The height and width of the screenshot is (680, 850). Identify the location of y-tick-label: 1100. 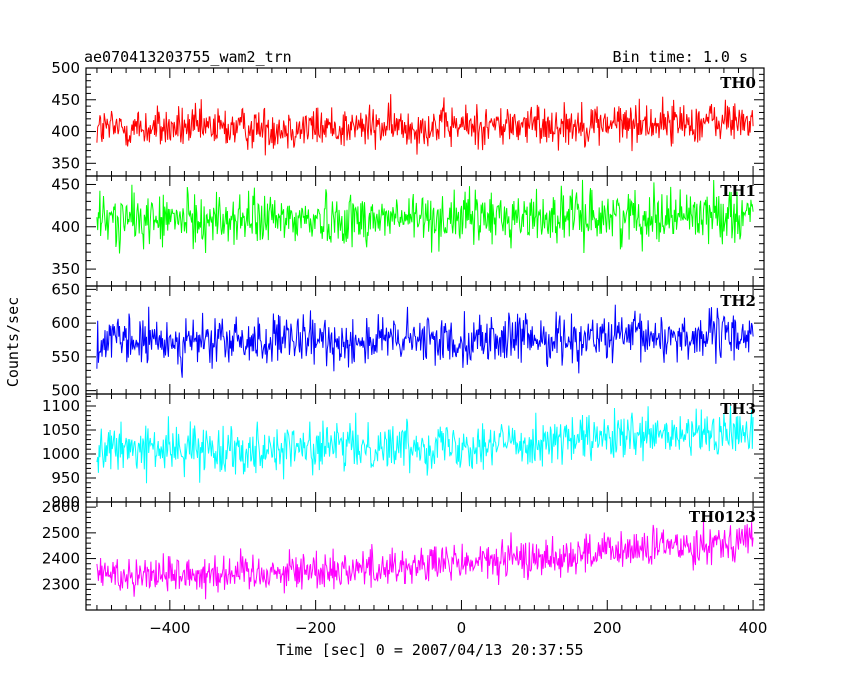
(61, 406).